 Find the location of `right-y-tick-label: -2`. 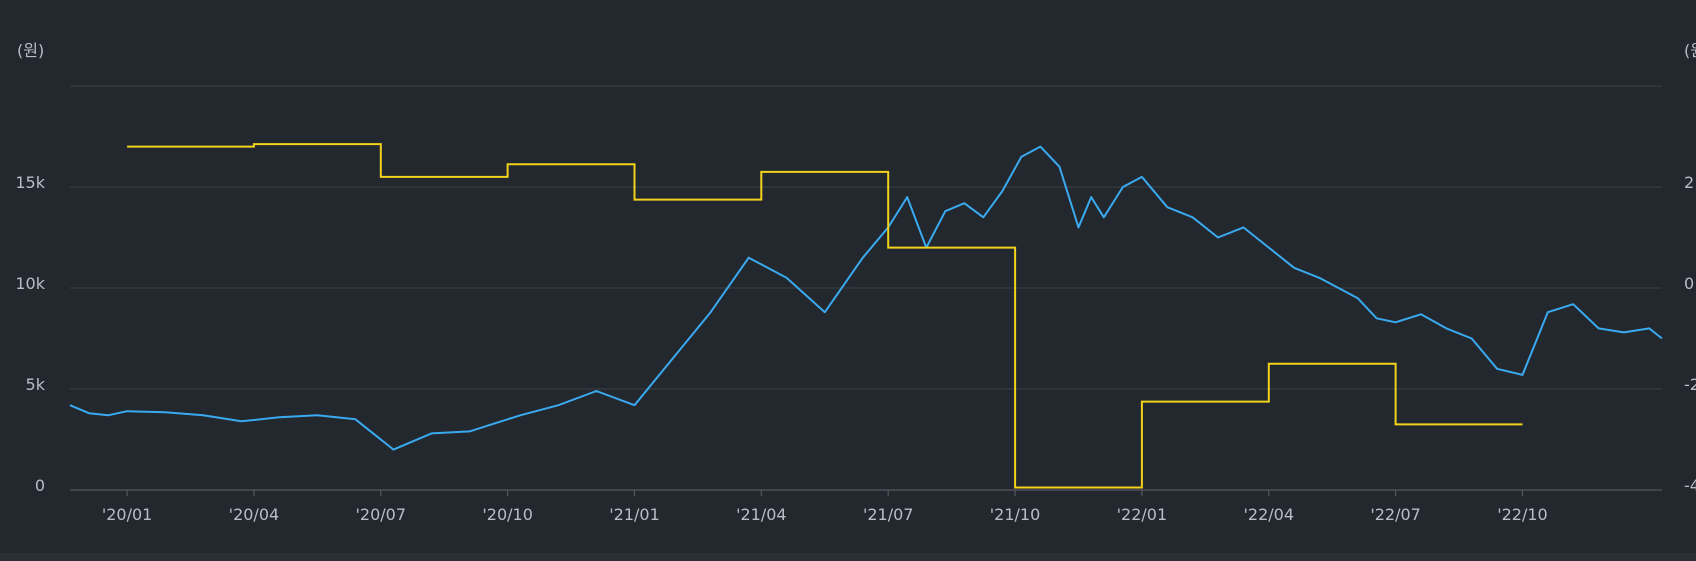

right-y-tick-label: -2 is located at coordinates (1690, 384).